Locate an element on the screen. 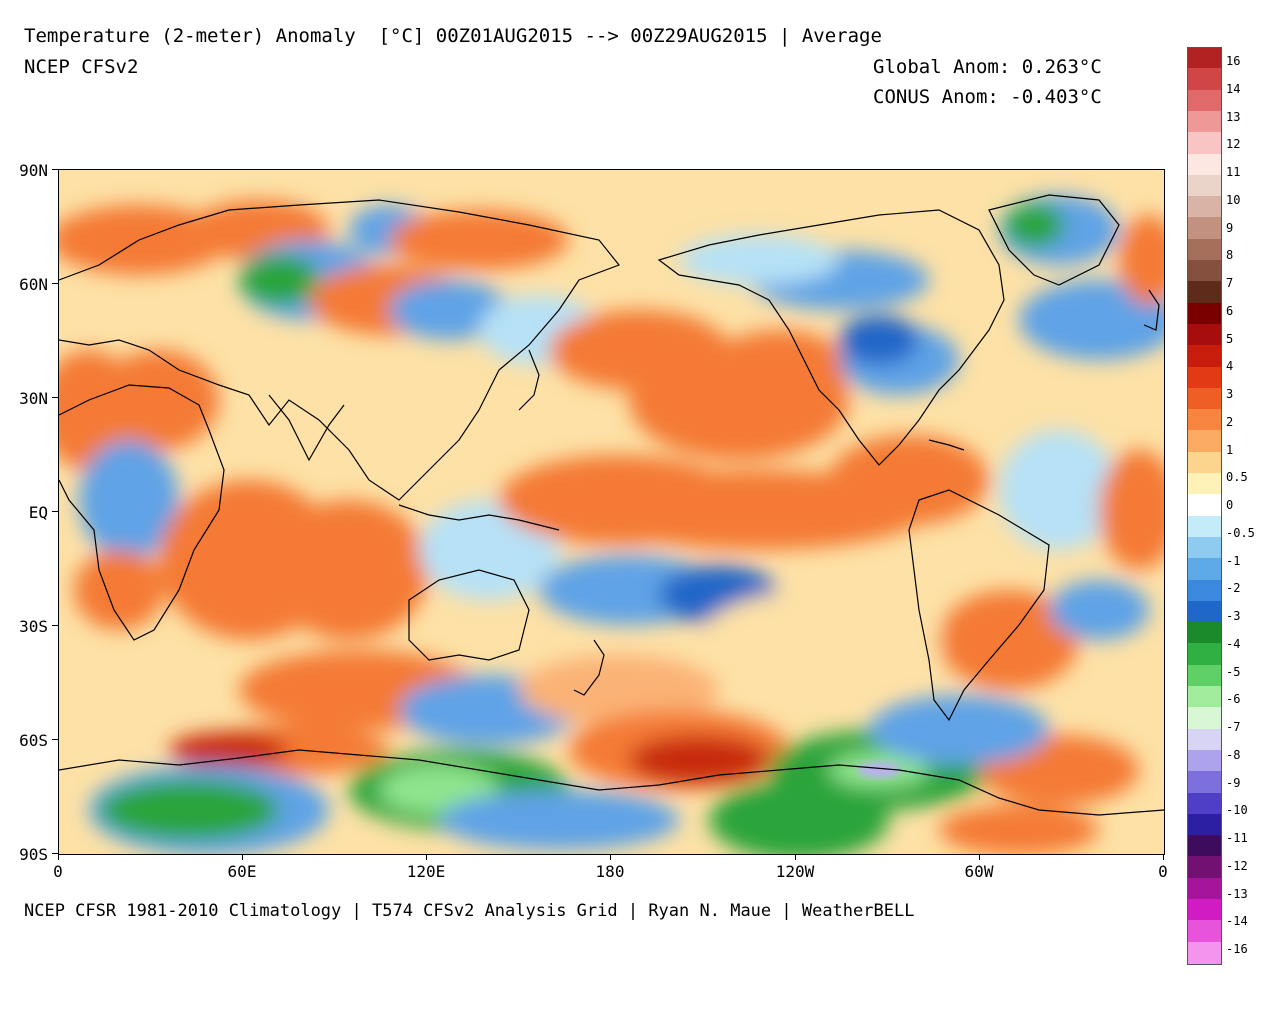 This screenshot has width=1280, height=1024. lat-label-90s: 90S is located at coordinates (33, 854).